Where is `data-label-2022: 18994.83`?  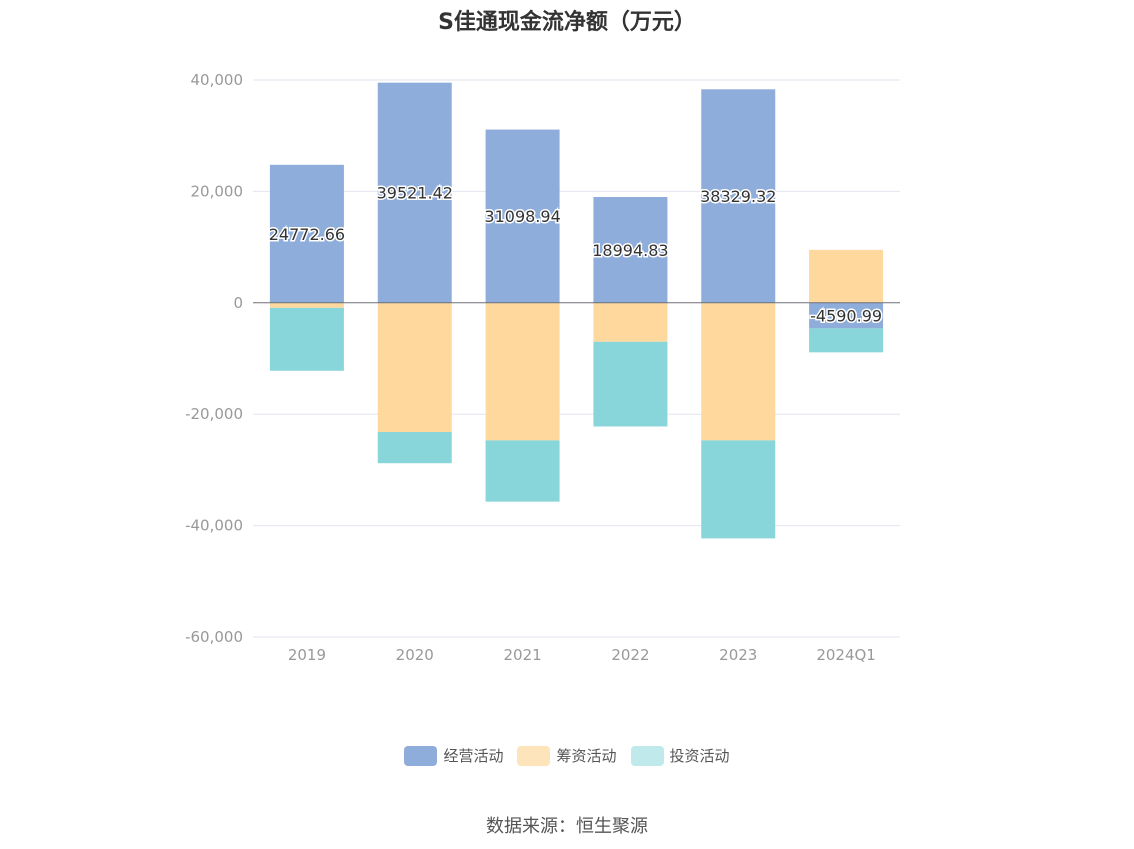
data-label-2022: 18994.83 is located at coordinates (630, 250).